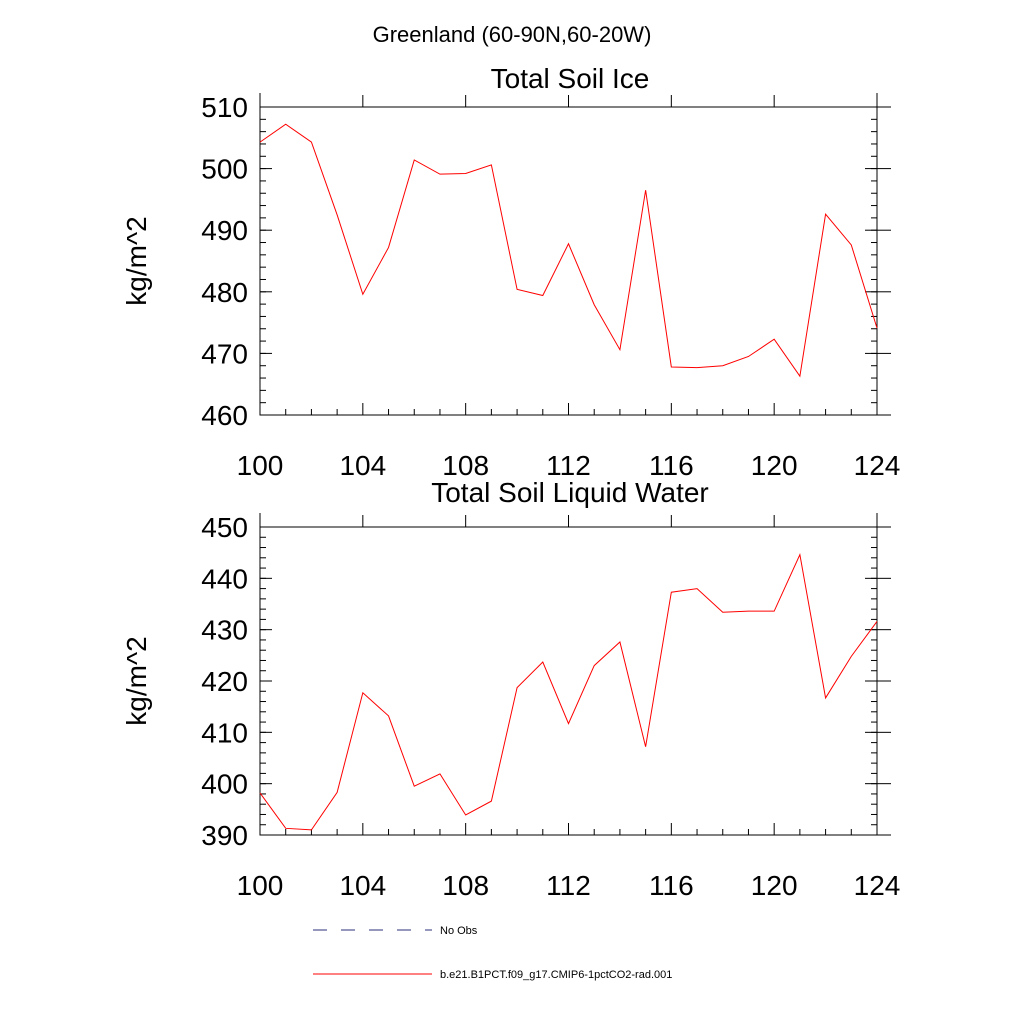  Describe the element at coordinates (459, 931) in the screenshot. I see `legend-label-obs: No Obs` at that location.